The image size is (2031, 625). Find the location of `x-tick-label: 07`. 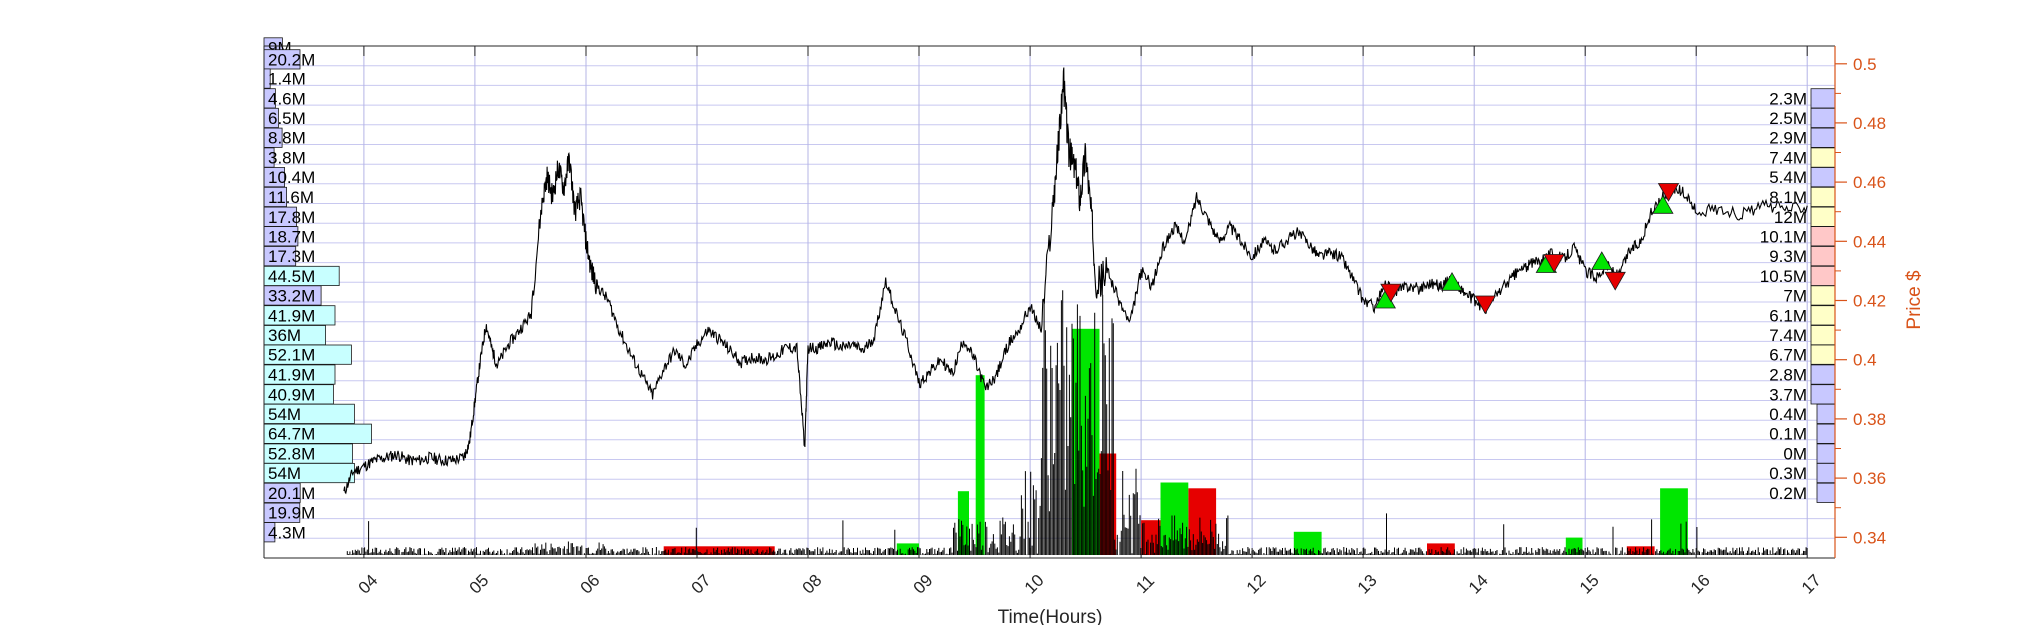

x-tick-label: 07 is located at coordinates (701, 584).